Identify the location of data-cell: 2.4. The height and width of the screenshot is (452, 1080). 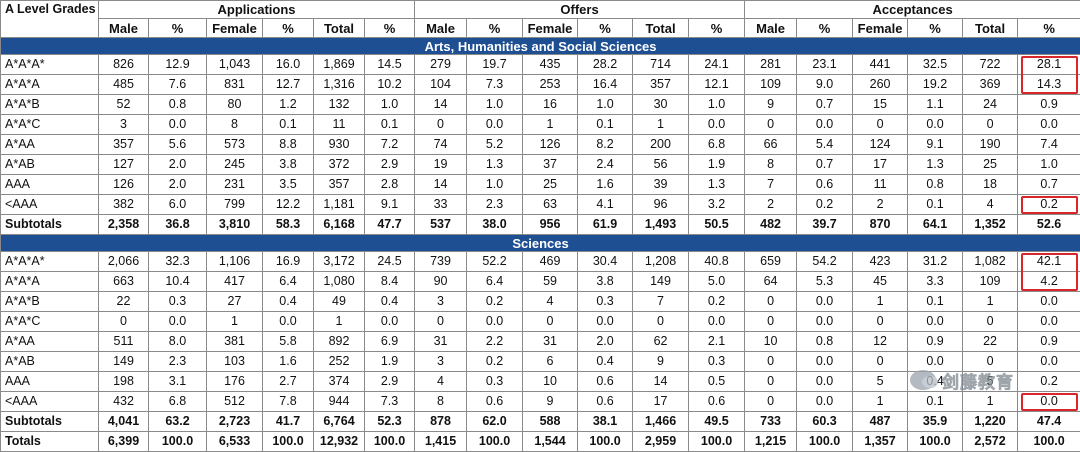
(605, 165).